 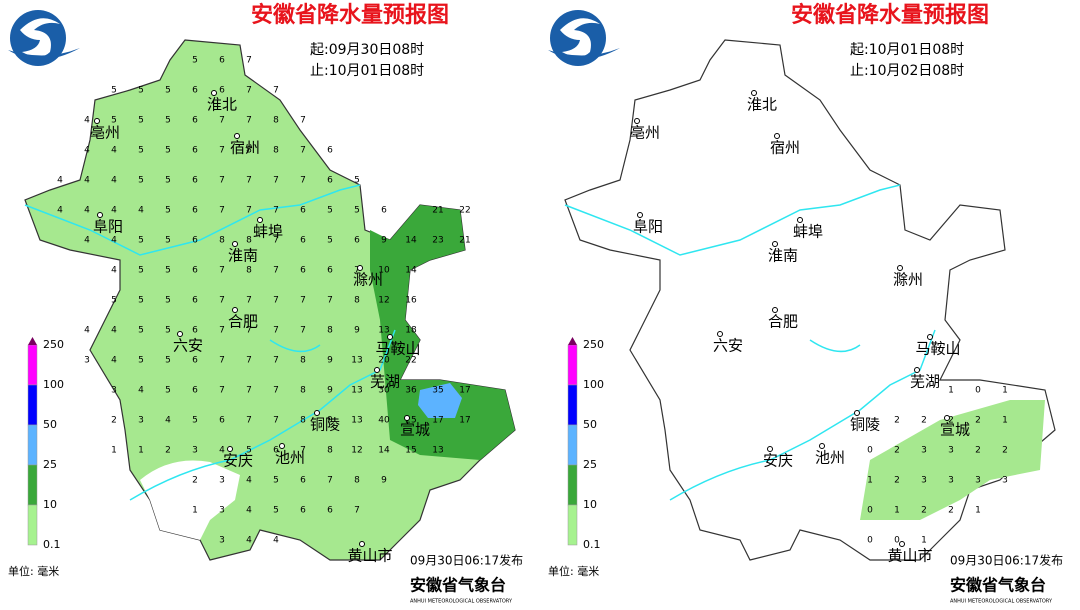 What do you see at coordinates (783, 322) in the screenshot?
I see `city-label: 合肥` at bounding box center [783, 322].